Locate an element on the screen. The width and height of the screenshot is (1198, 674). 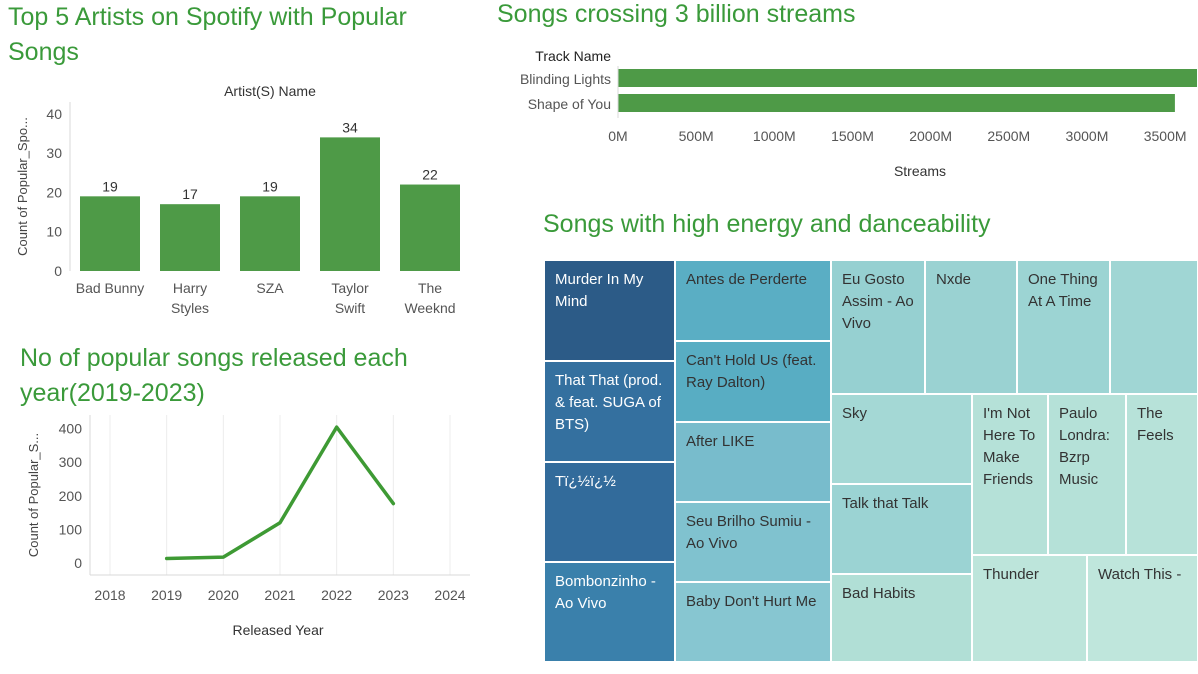
treemap-cell-label: That That (prod. & feat. SUGA of BTS) is located at coordinates (609, 402).